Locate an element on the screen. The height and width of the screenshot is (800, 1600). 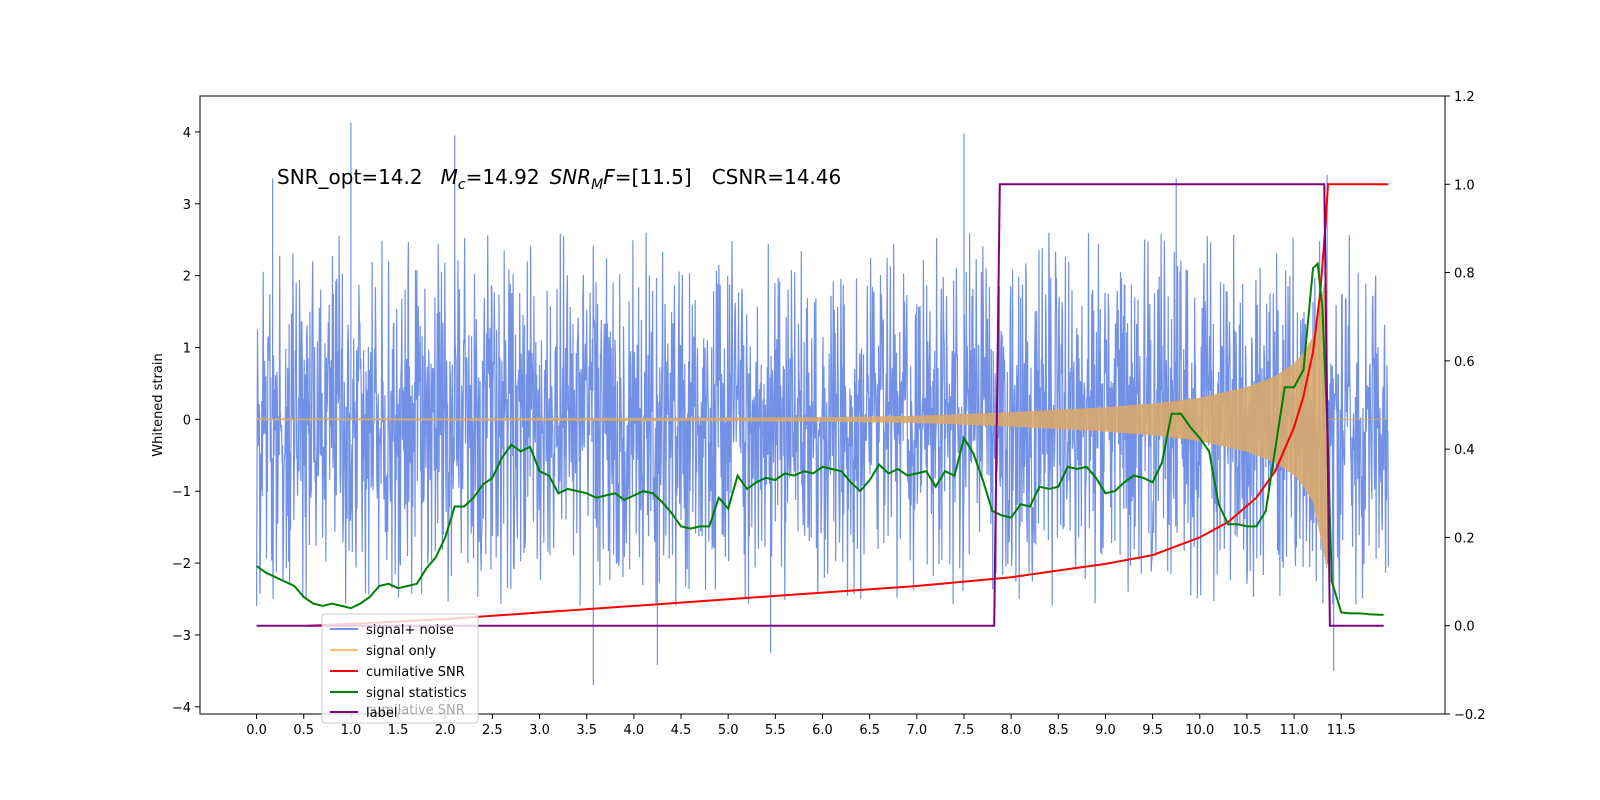
y-left-tick-label: 2 is located at coordinates (187, 277).